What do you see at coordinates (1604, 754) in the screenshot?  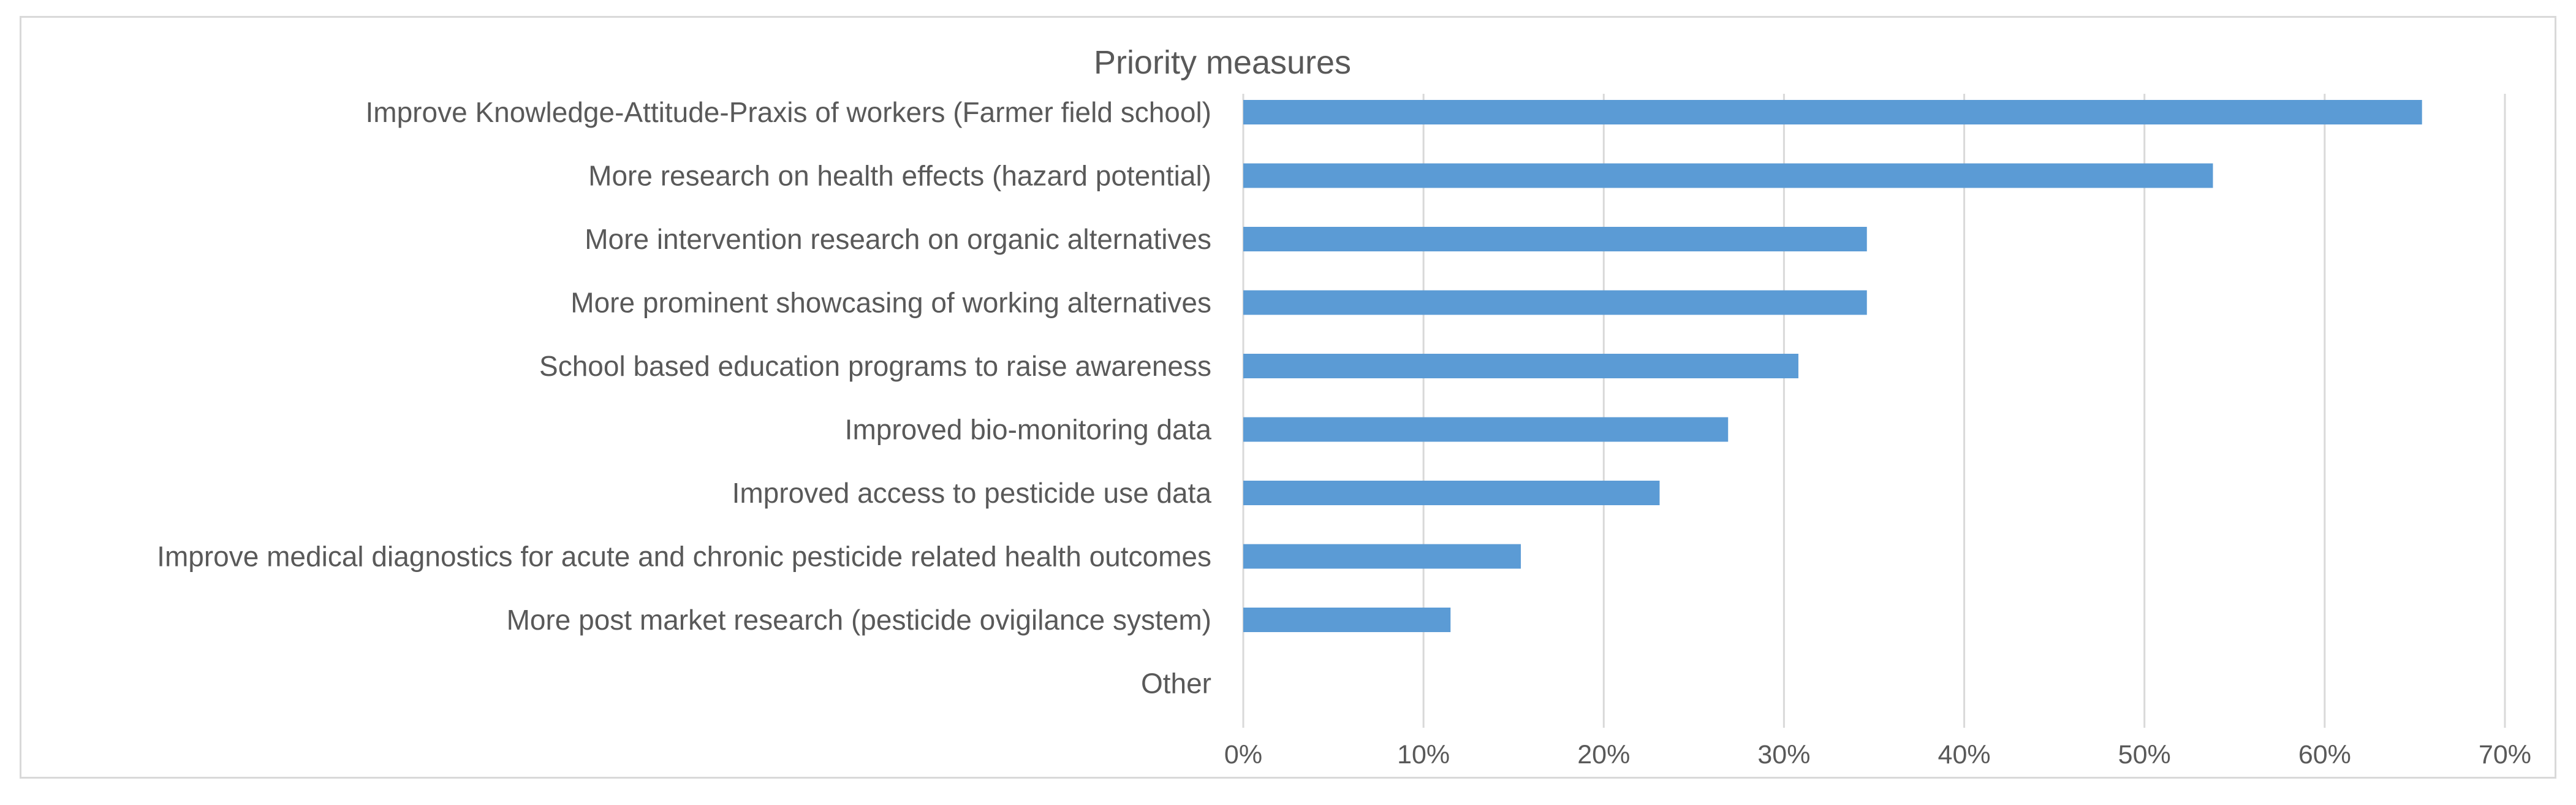 I see `x-tick-label: 20%` at bounding box center [1604, 754].